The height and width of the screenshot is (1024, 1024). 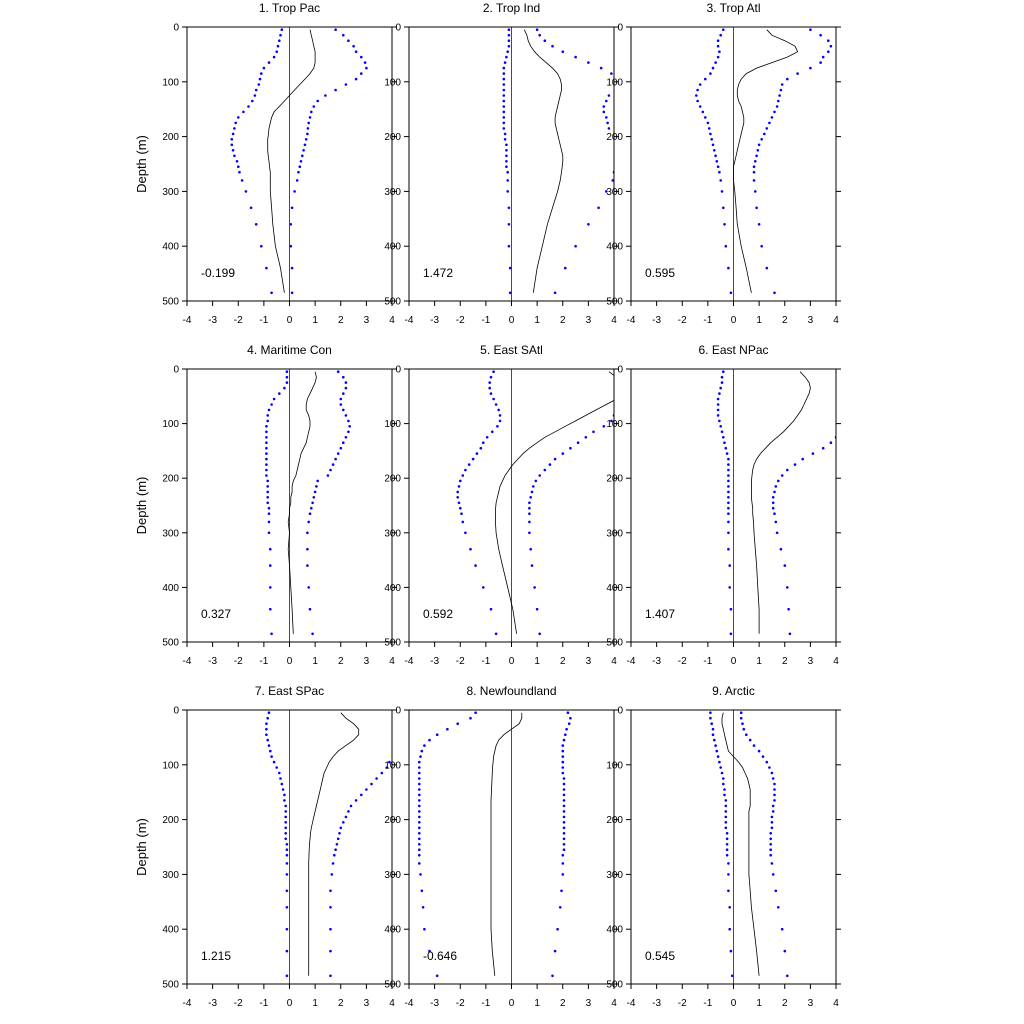 What do you see at coordinates (392, 588) in the screenshot?
I see `y-tick-label: 400` at bounding box center [392, 588].